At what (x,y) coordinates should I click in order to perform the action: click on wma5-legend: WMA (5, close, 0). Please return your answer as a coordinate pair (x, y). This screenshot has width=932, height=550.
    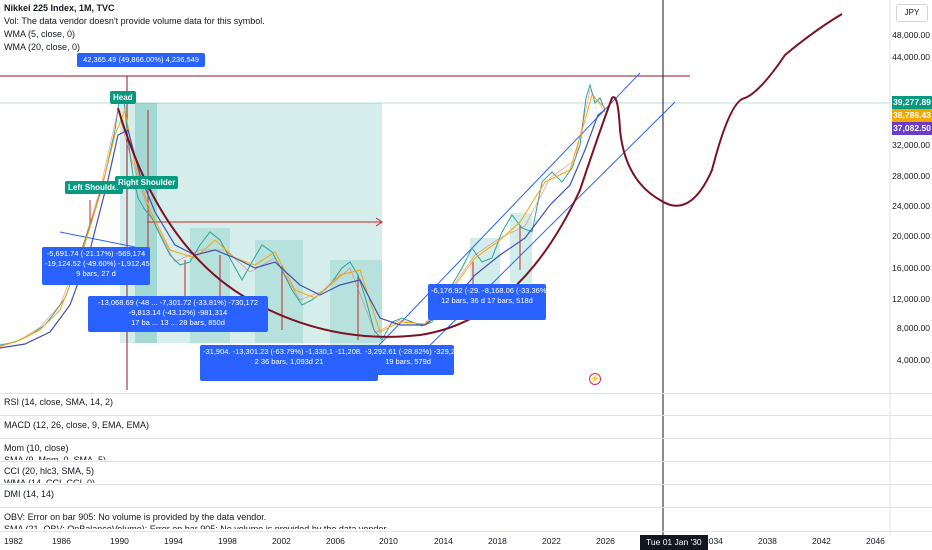
    Looking at the image, I should click on (40, 34).